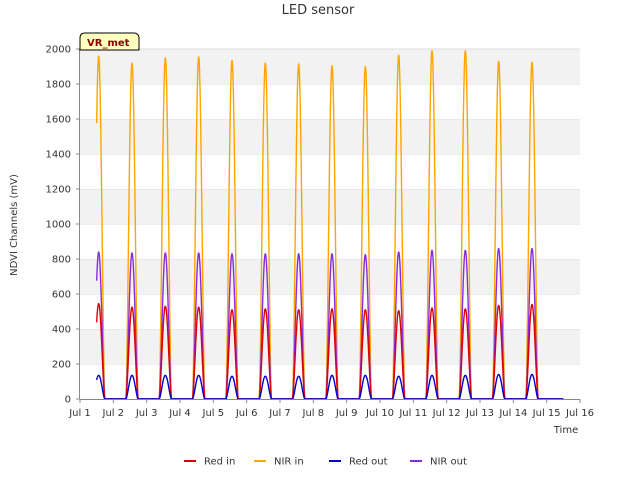 The image size is (640, 480). Describe the element at coordinates (58, 120) in the screenshot. I see `y-tick-label: 1600` at that location.